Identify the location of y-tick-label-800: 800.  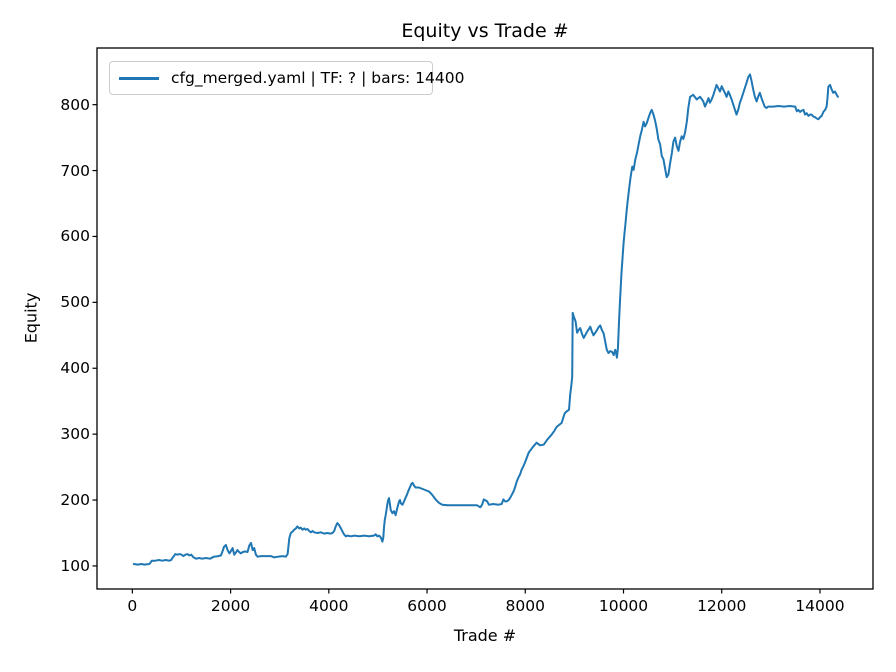
(75, 104).